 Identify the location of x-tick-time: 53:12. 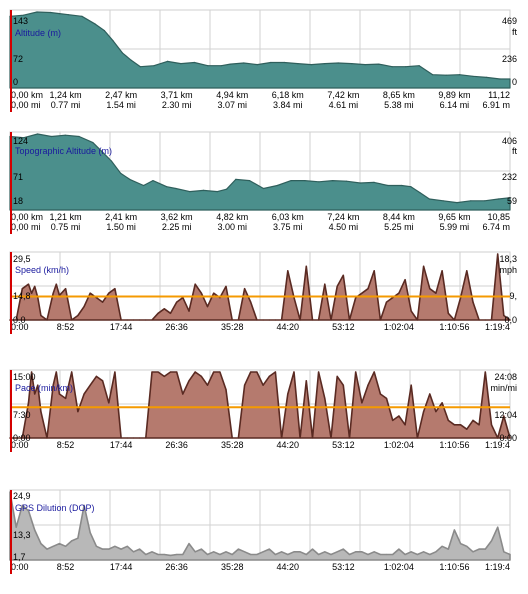
(343, 327).